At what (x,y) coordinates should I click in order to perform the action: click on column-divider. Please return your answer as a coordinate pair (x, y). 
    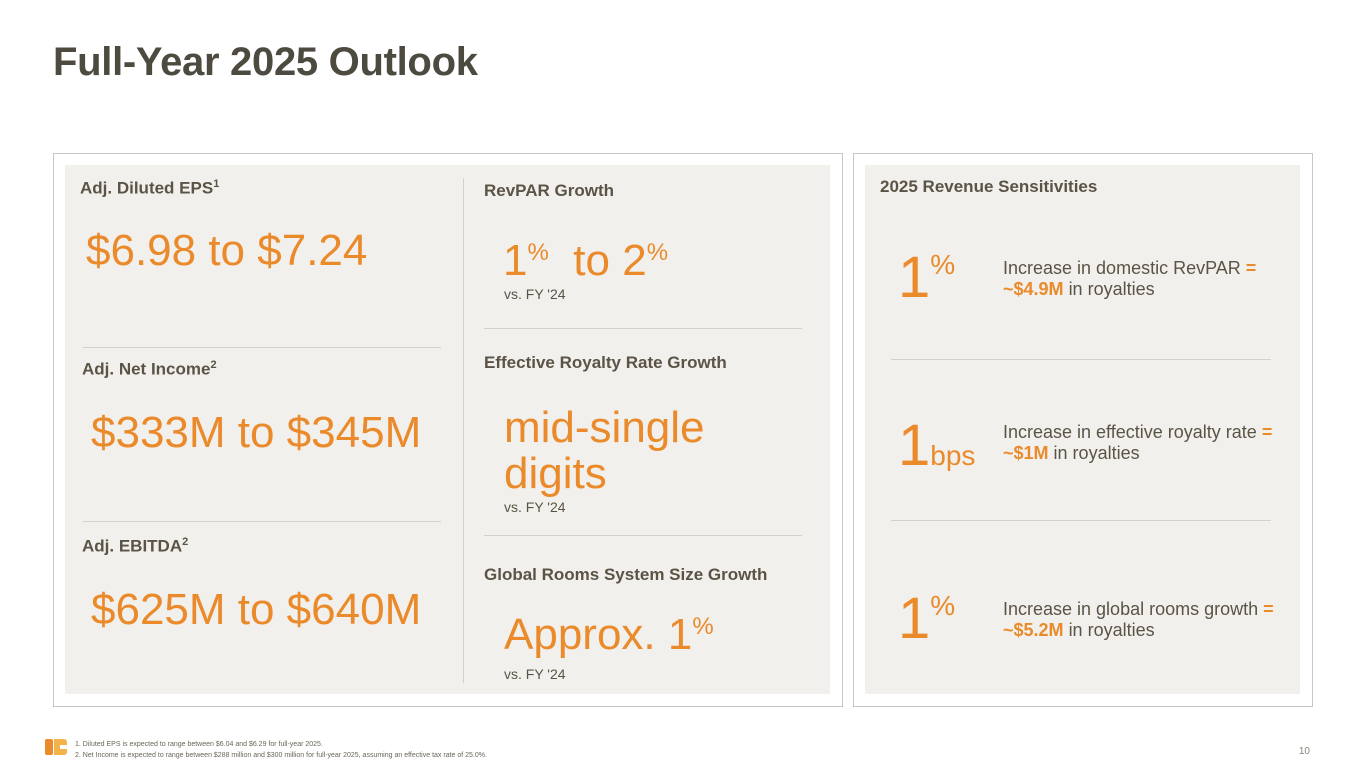
    Looking at the image, I should click on (463, 430).